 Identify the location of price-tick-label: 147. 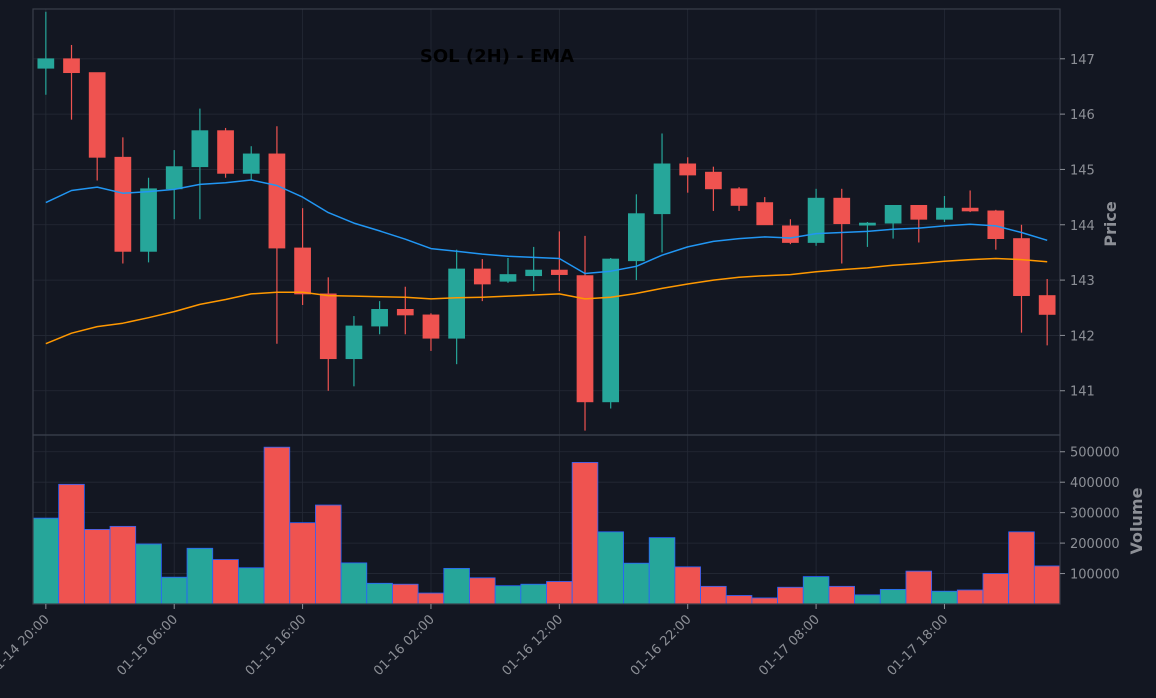
(1082, 60).